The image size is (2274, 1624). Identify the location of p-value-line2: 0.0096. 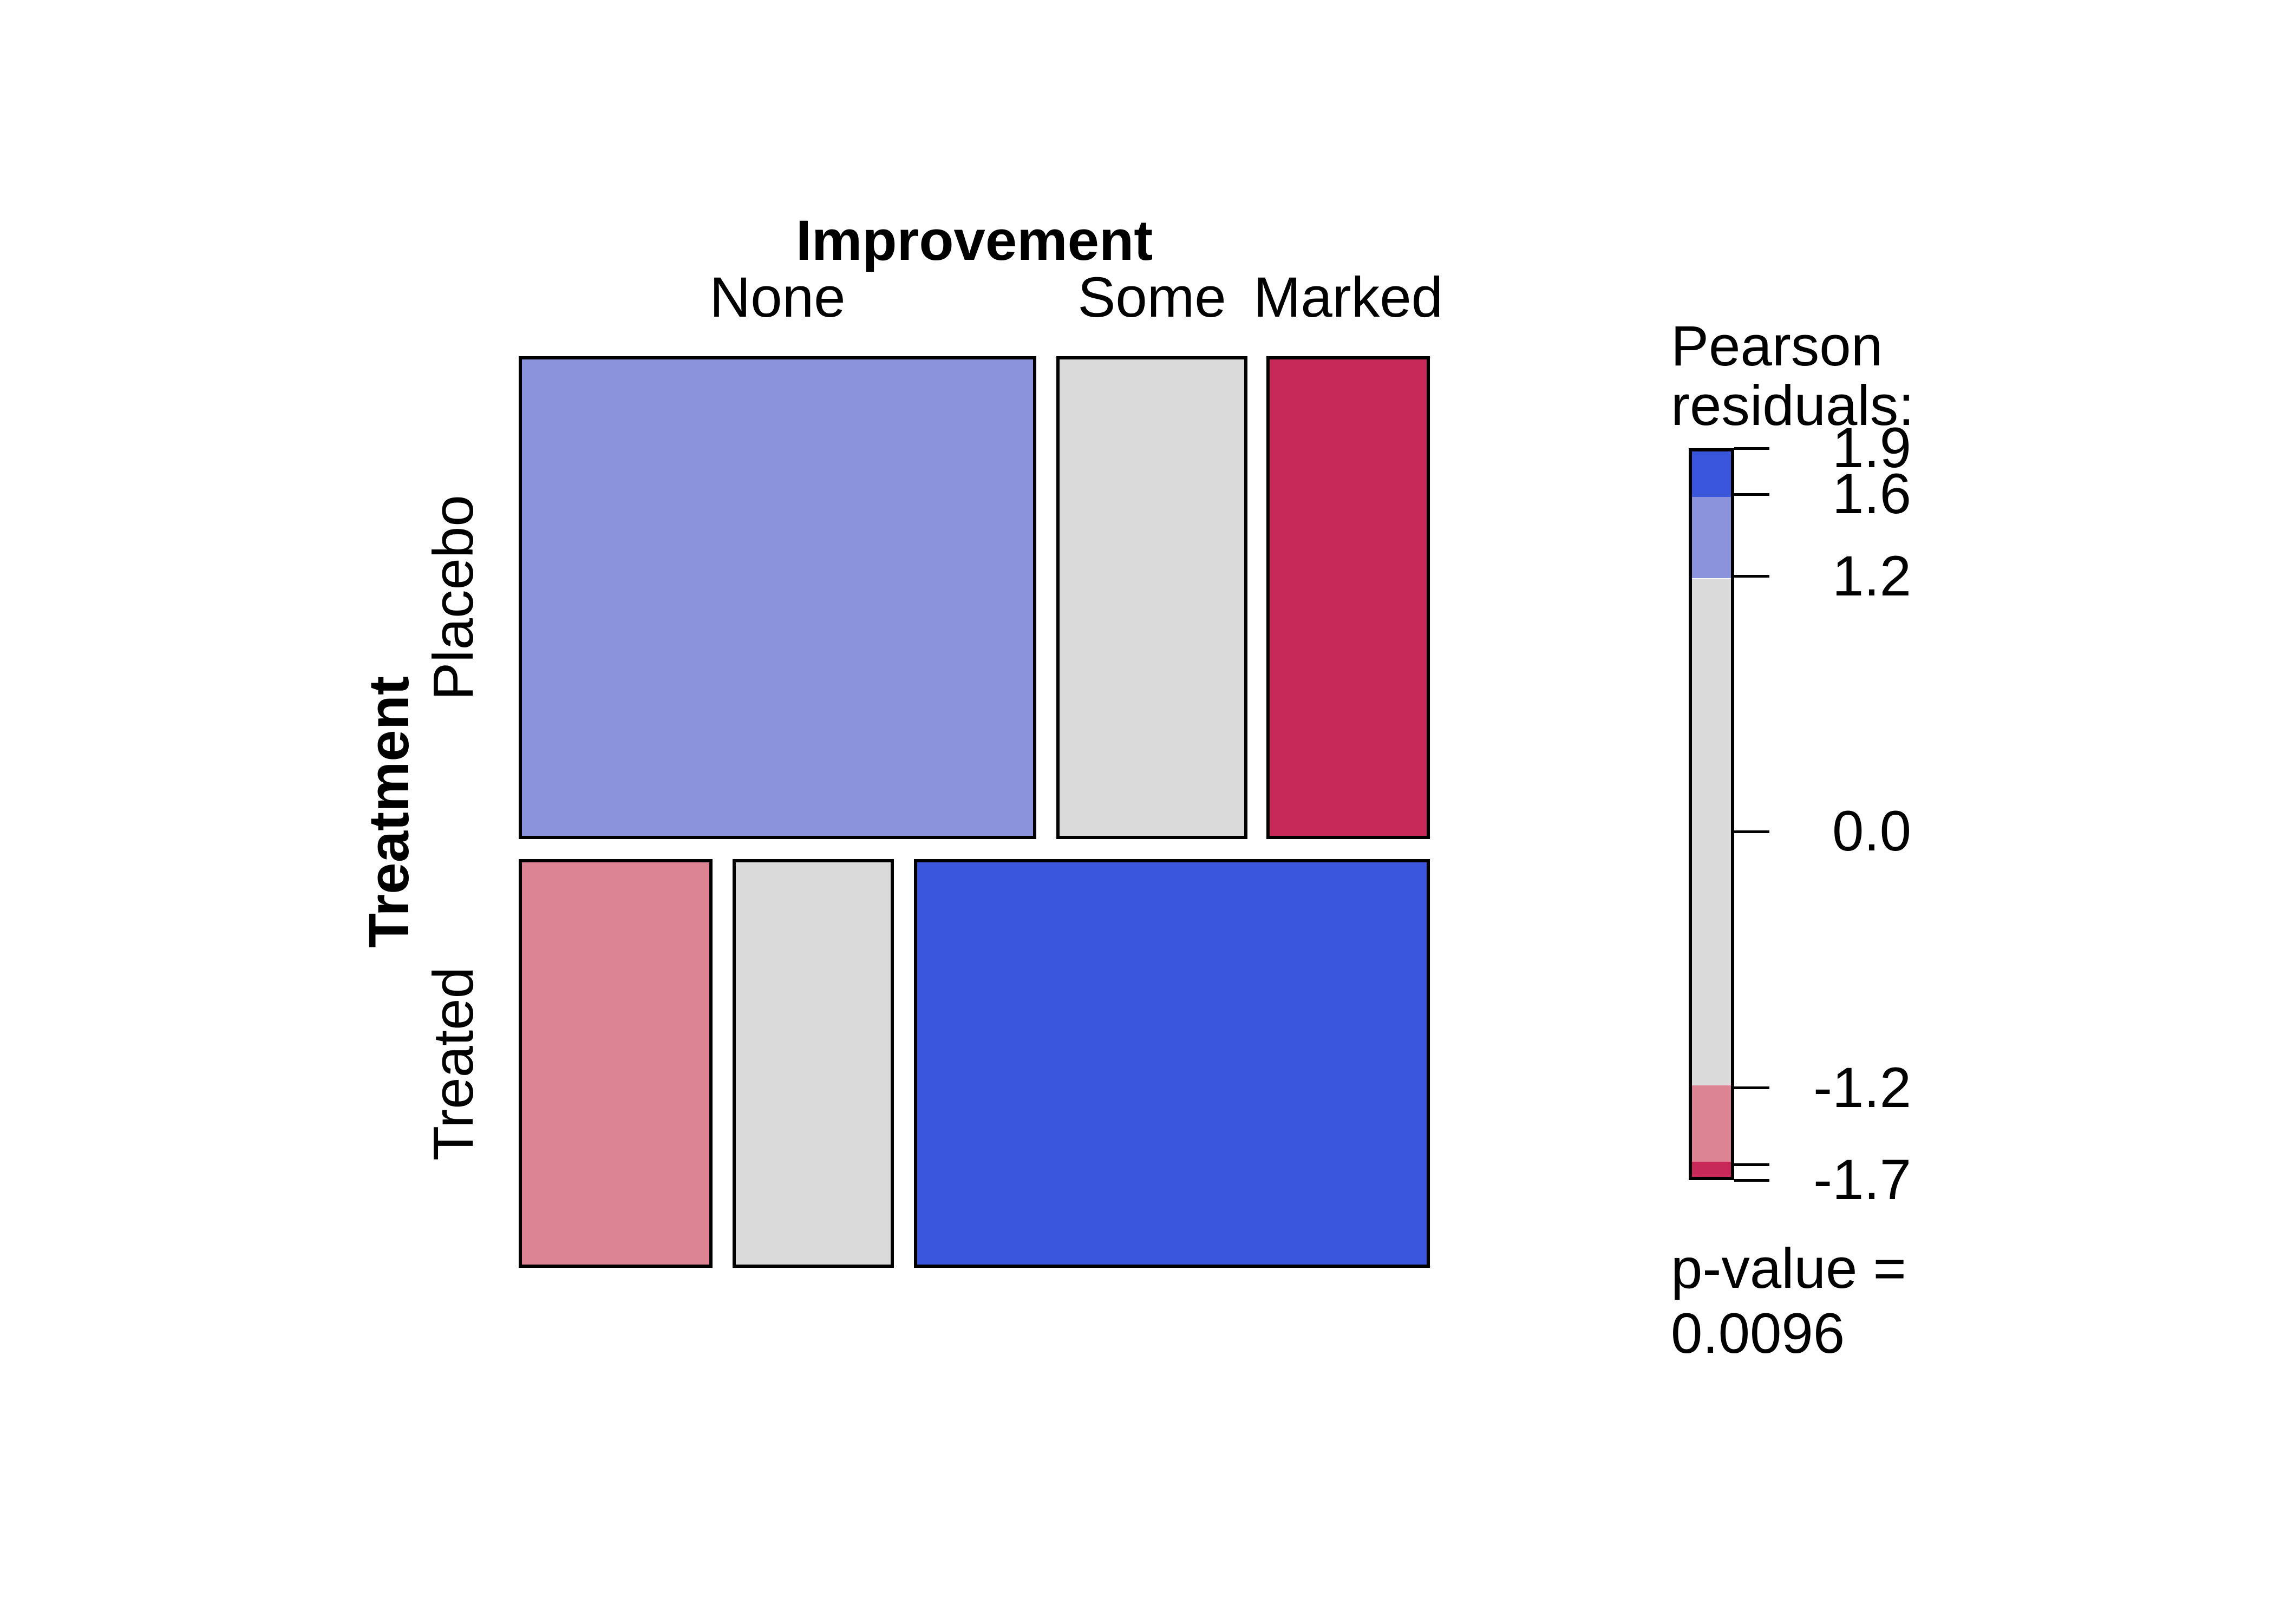
(1758, 1333).